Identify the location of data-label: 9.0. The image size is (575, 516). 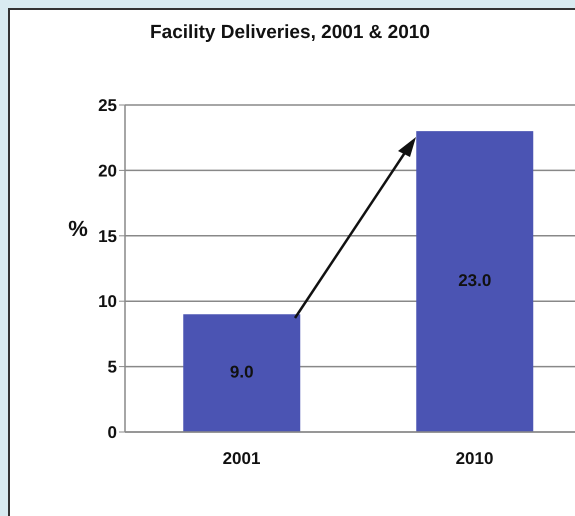
(242, 372).